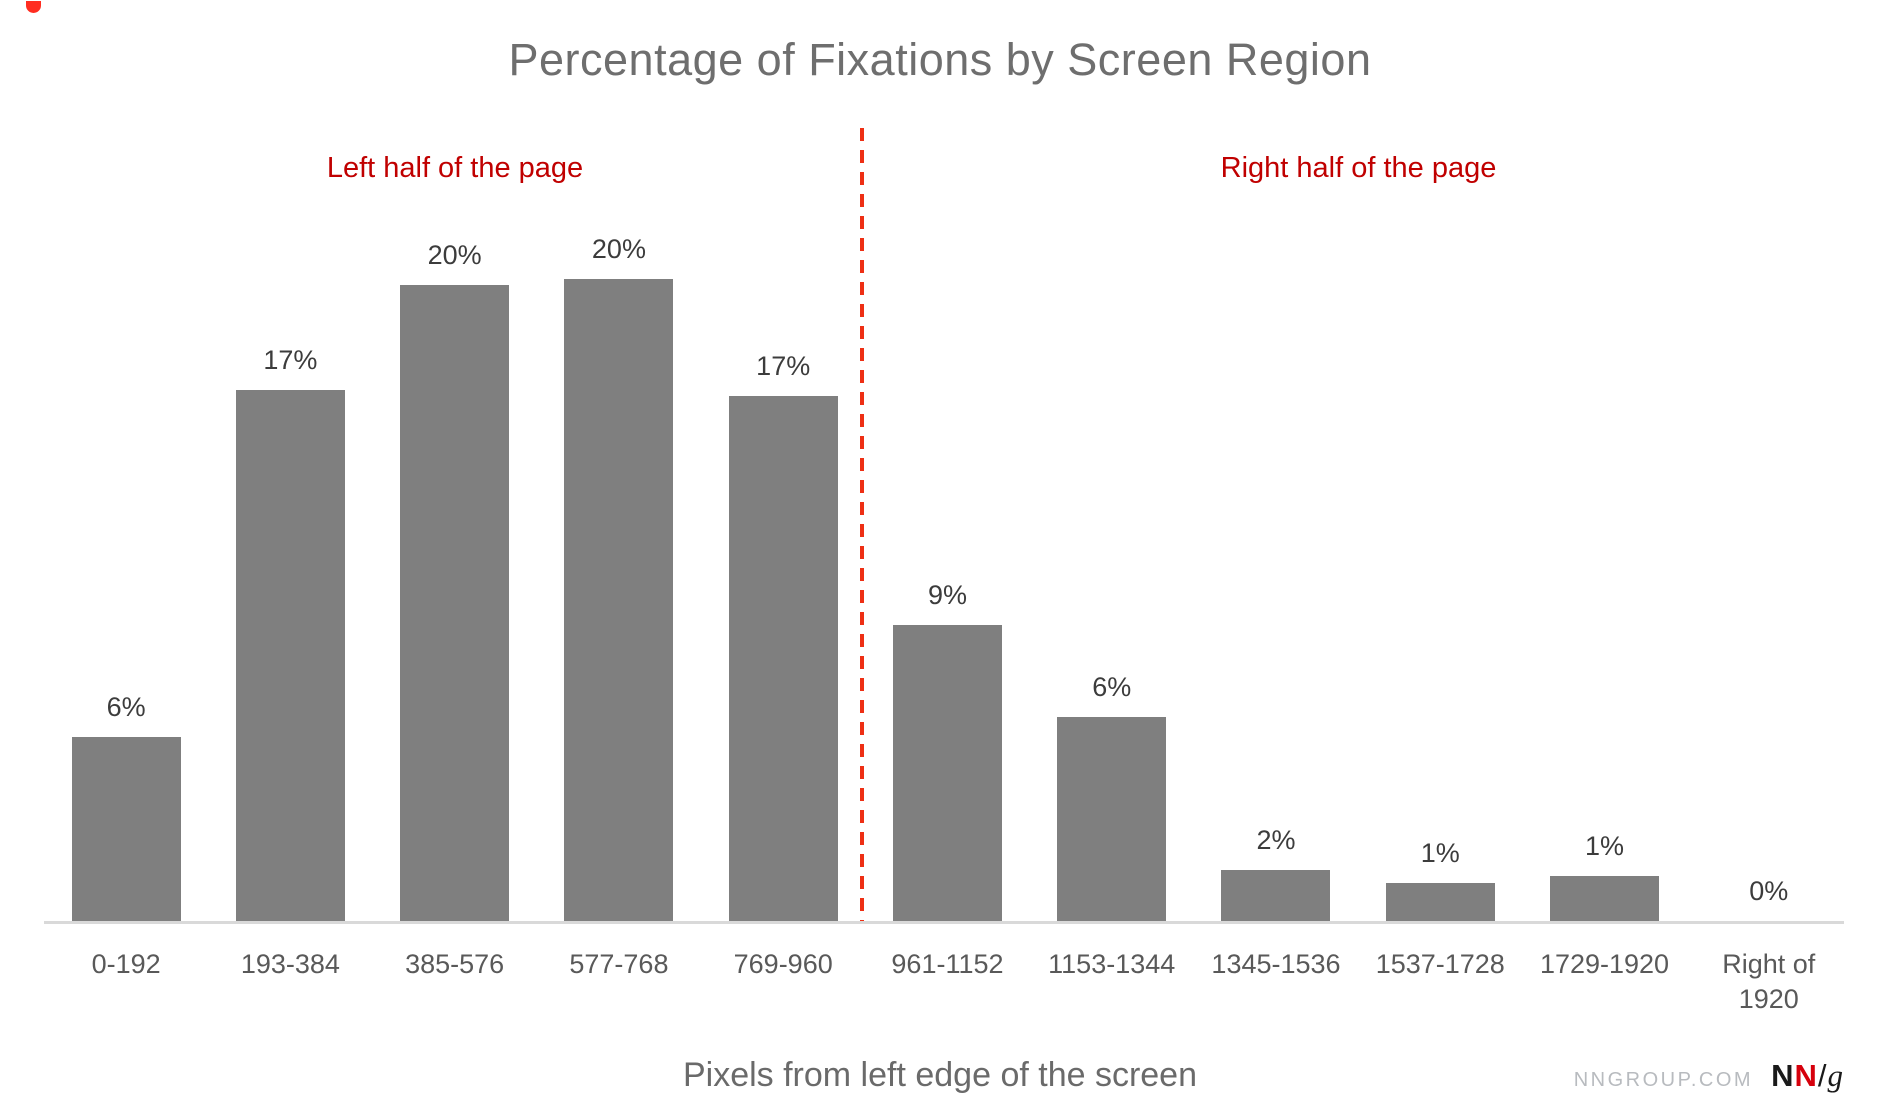 The image size is (1880, 1116). I want to click on logo-letter-g: g, so click(1835, 1075).